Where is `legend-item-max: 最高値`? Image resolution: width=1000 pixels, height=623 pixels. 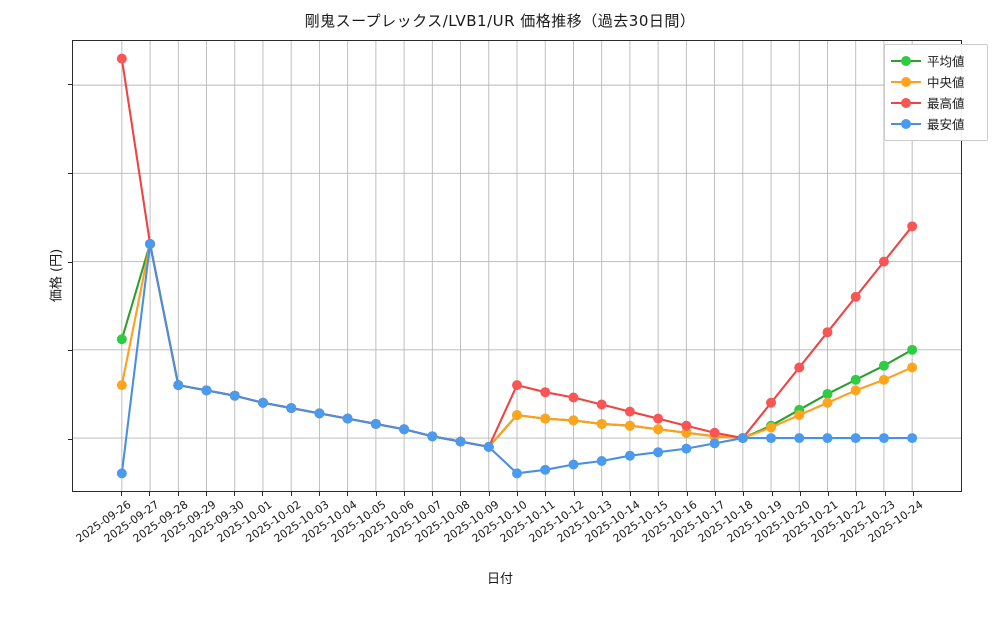 legend-item-max: 最高値 is located at coordinates (936, 102).